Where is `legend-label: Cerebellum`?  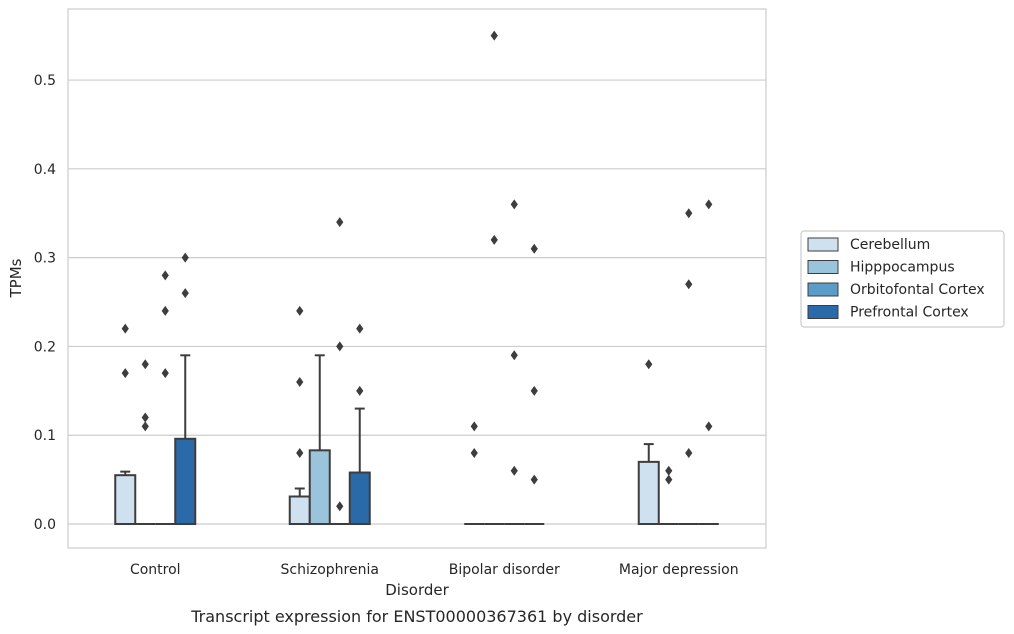
legend-label: Cerebellum is located at coordinates (890, 245).